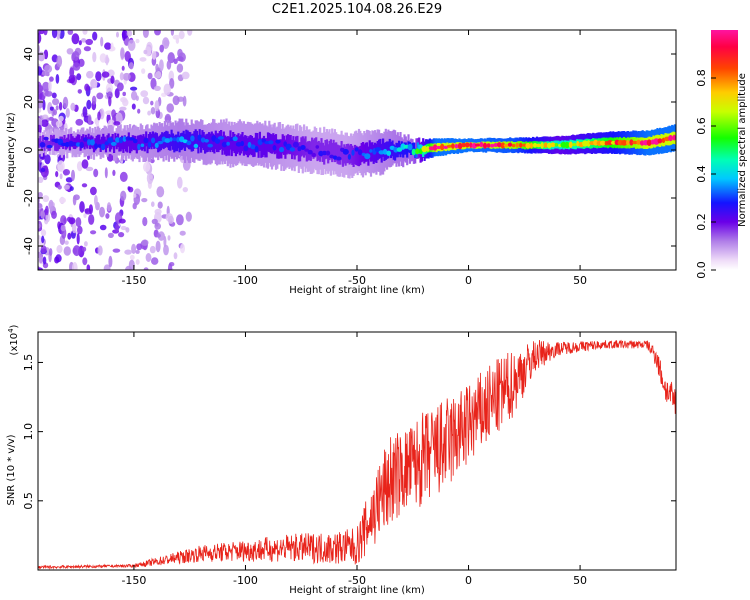 The height and width of the screenshot is (600, 750). What do you see at coordinates (701, 270) in the screenshot?
I see `colorbar-tick-label: 0.0` at bounding box center [701, 270].